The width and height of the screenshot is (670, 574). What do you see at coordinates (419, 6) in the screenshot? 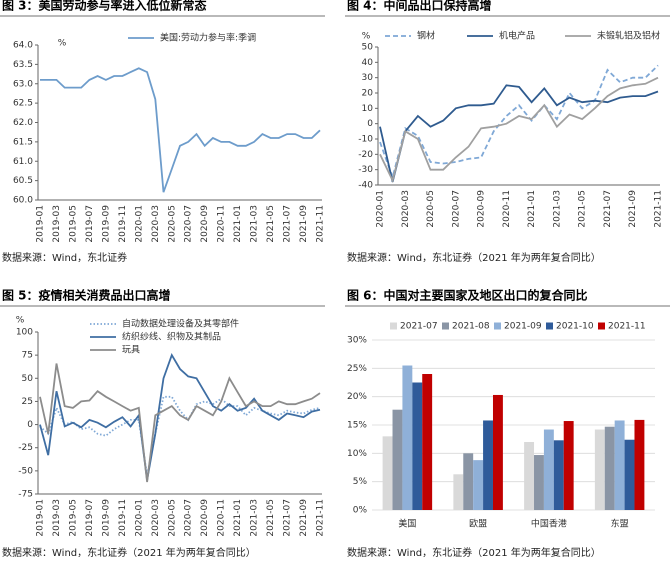
I see `chart-title: 图 4：中间品出口保持高增` at bounding box center [419, 6].